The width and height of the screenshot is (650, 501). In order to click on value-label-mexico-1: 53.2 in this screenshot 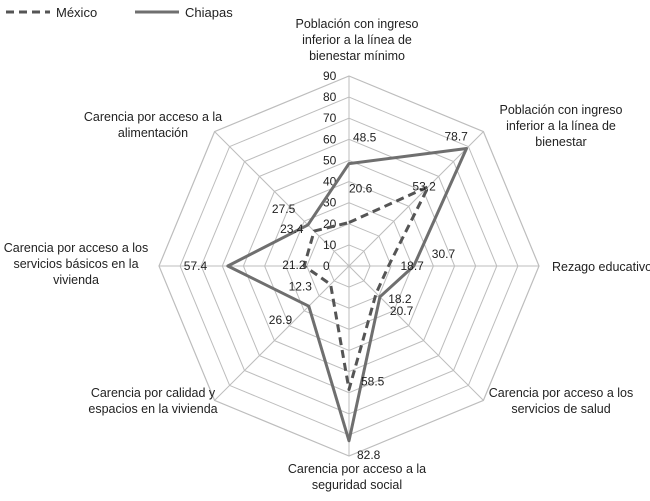, I will do `click(424, 187)`.